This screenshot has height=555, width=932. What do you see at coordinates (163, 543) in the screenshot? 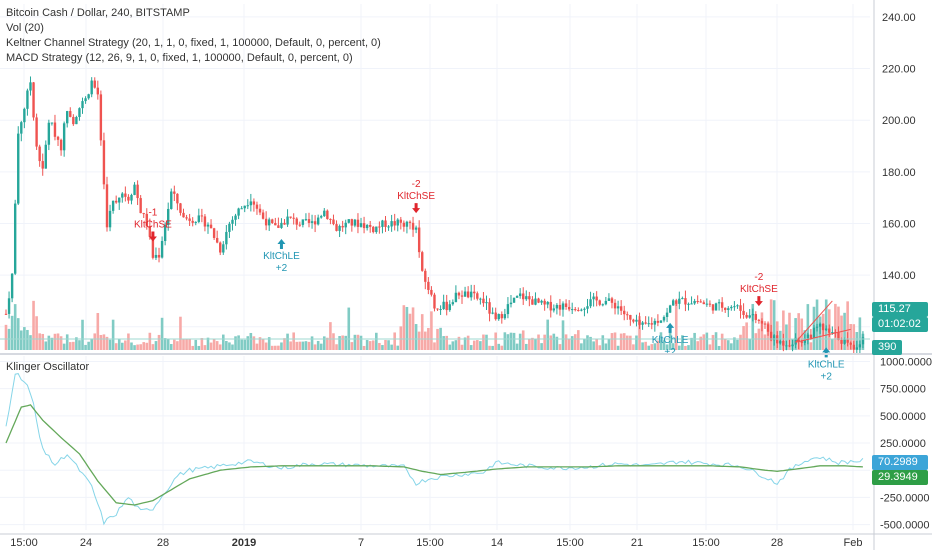
I see `x-tick-label: 28` at bounding box center [163, 543].